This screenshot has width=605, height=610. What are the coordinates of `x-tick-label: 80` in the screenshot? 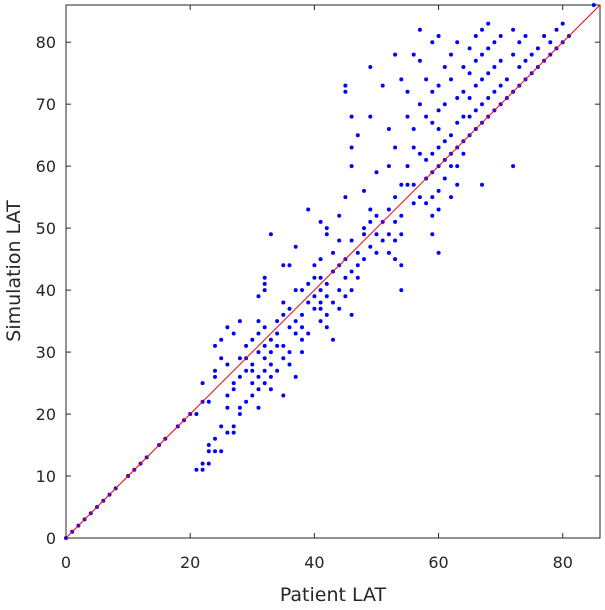 It's located at (563, 562).